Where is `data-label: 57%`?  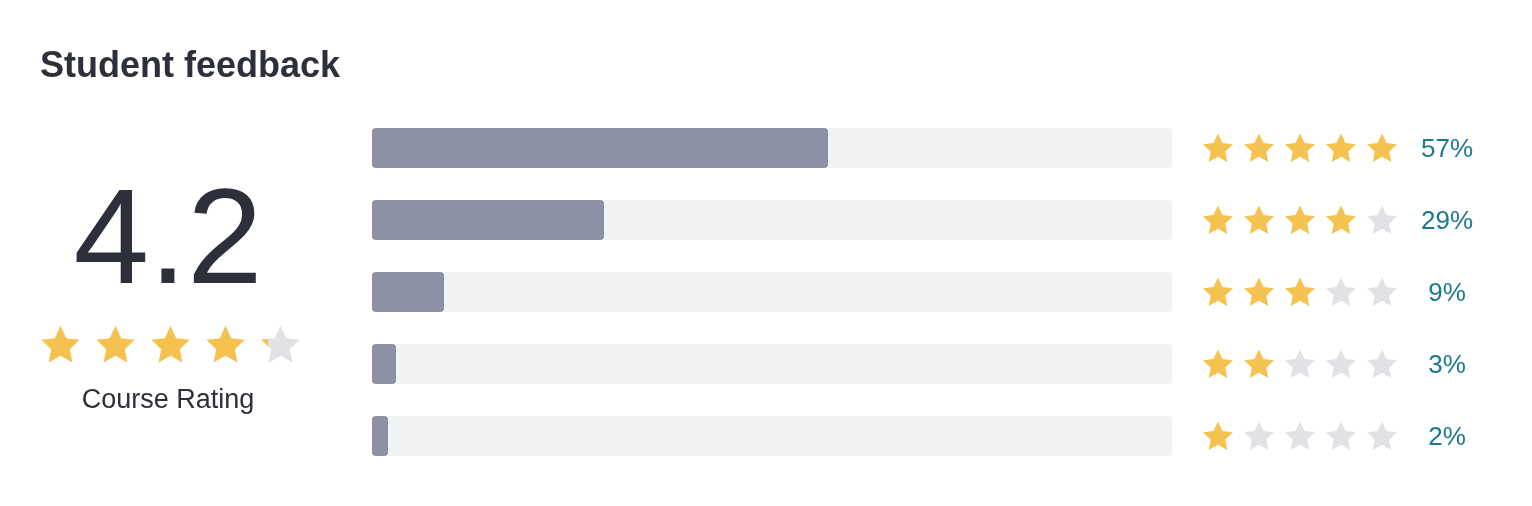
data-label: 57% is located at coordinates (1446, 148).